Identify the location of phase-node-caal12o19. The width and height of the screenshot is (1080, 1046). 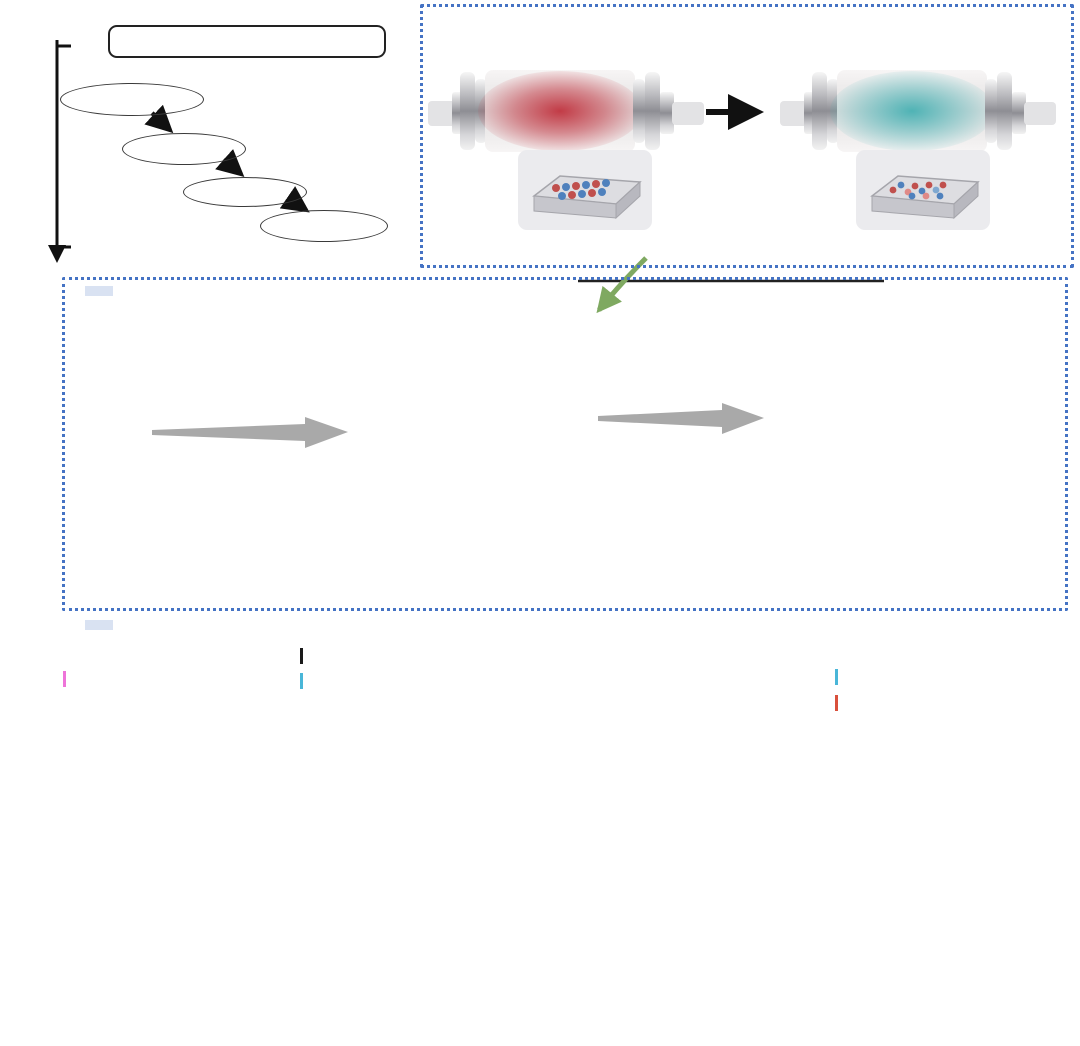
(132, 99).